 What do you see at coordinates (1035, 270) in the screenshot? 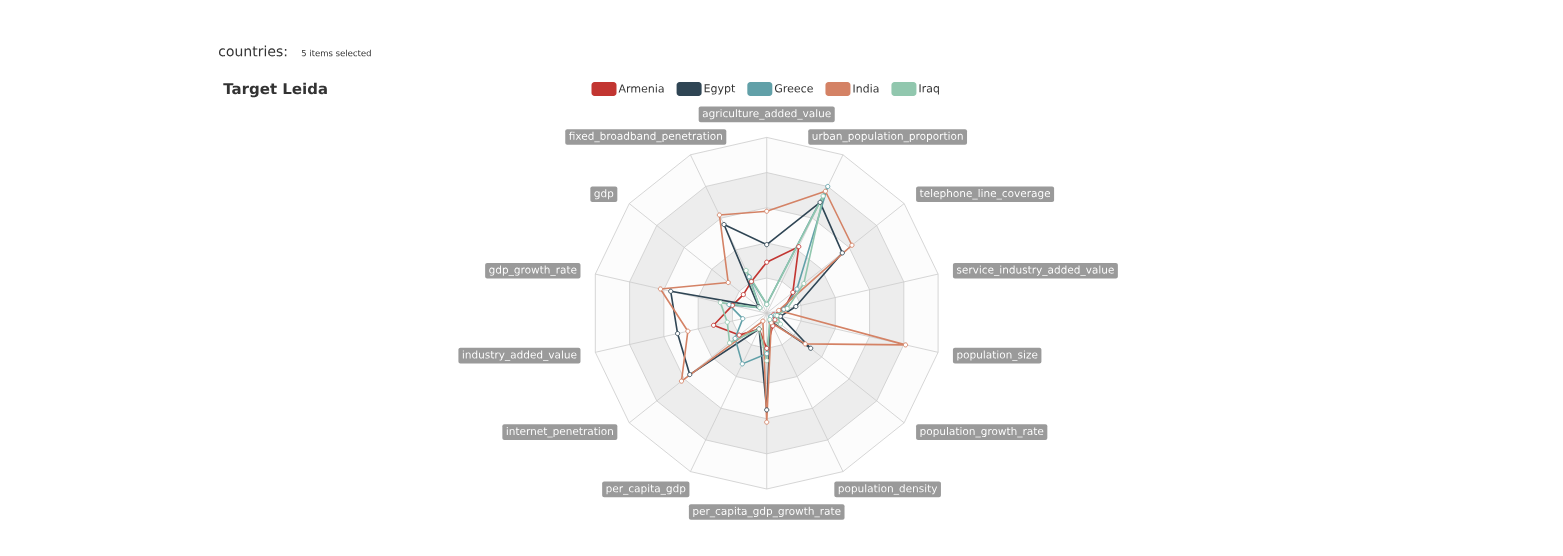
I see `spoke-label: service_industry_added_value` at bounding box center [1035, 270].